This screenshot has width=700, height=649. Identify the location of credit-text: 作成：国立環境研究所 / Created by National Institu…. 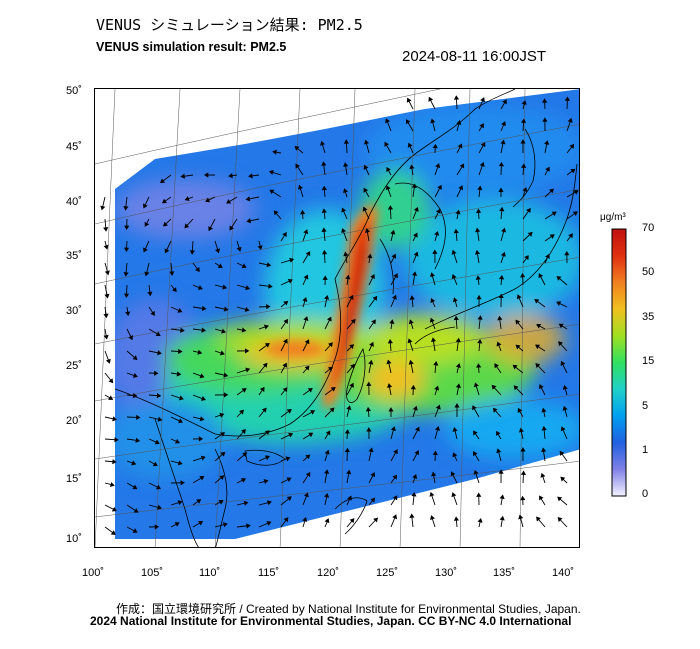
(348, 609).